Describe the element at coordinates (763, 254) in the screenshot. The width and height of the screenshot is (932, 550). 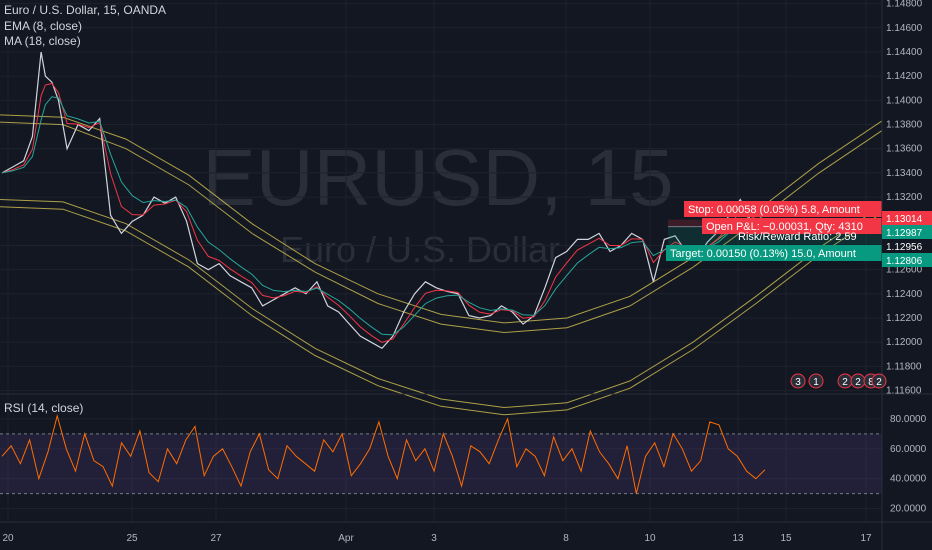
I see `target-label: Target: 0.00150 (0.13%) 15.0, Amount` at that location.